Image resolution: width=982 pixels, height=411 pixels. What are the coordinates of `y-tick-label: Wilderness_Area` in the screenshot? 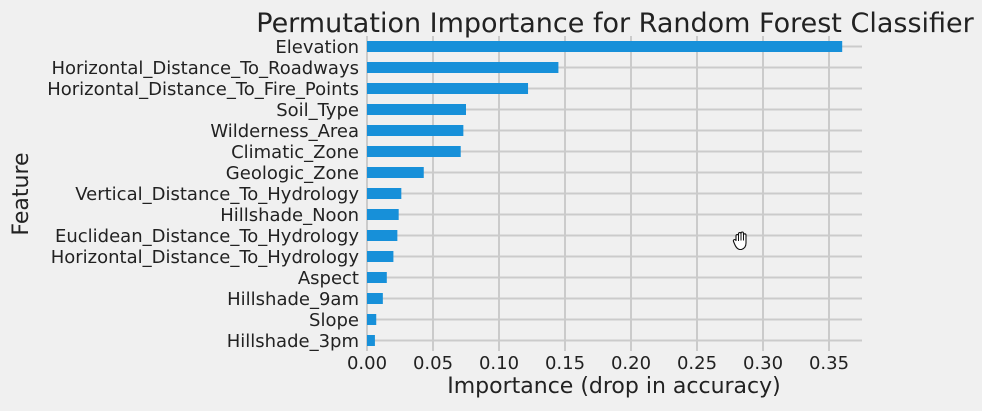 It's located at (284, 131).